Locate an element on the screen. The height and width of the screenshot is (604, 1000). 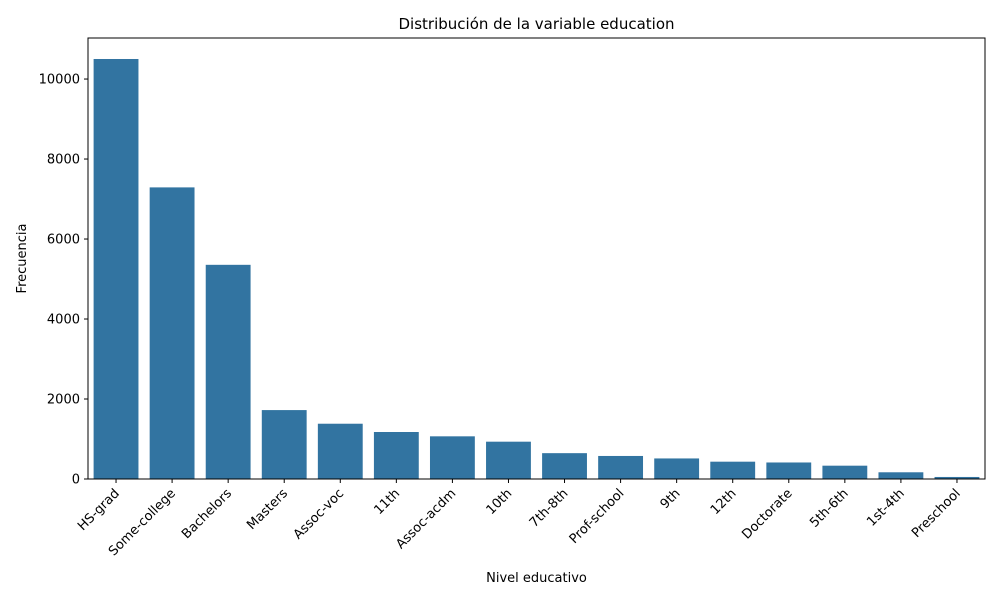
y-tick-label: 0 is located at coordinates (76, 480).